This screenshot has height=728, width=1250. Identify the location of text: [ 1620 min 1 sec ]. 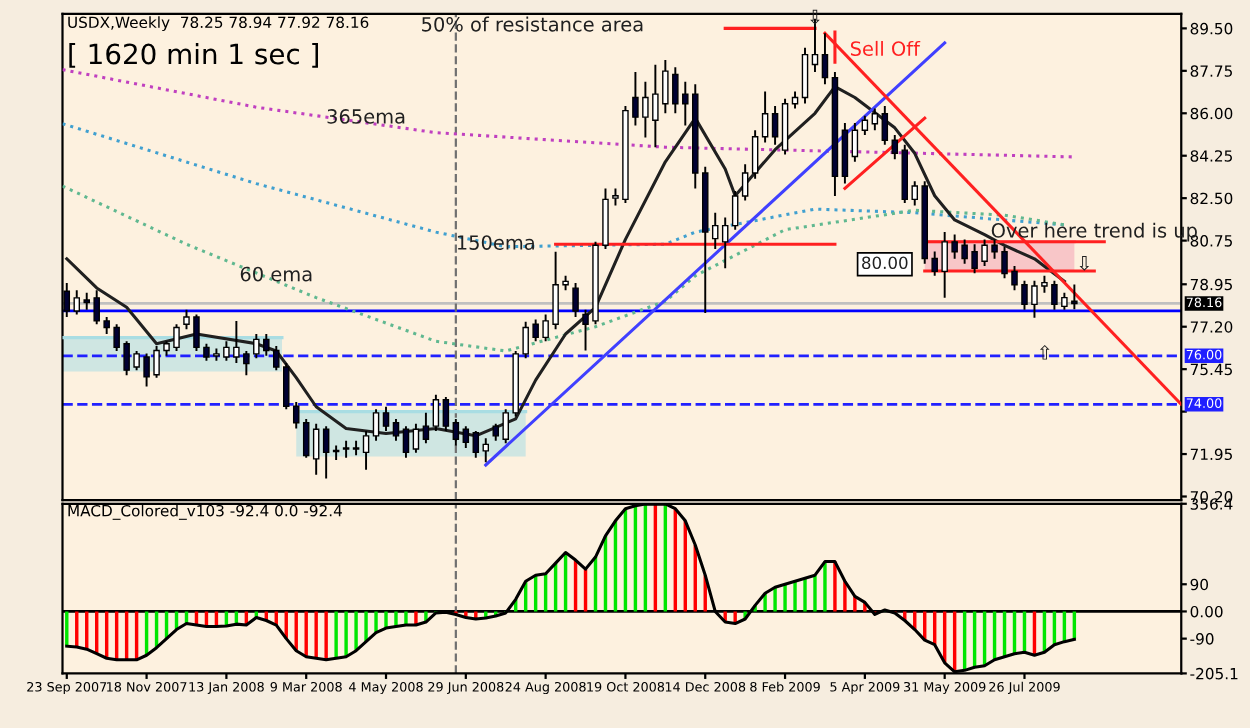
(193, 55).